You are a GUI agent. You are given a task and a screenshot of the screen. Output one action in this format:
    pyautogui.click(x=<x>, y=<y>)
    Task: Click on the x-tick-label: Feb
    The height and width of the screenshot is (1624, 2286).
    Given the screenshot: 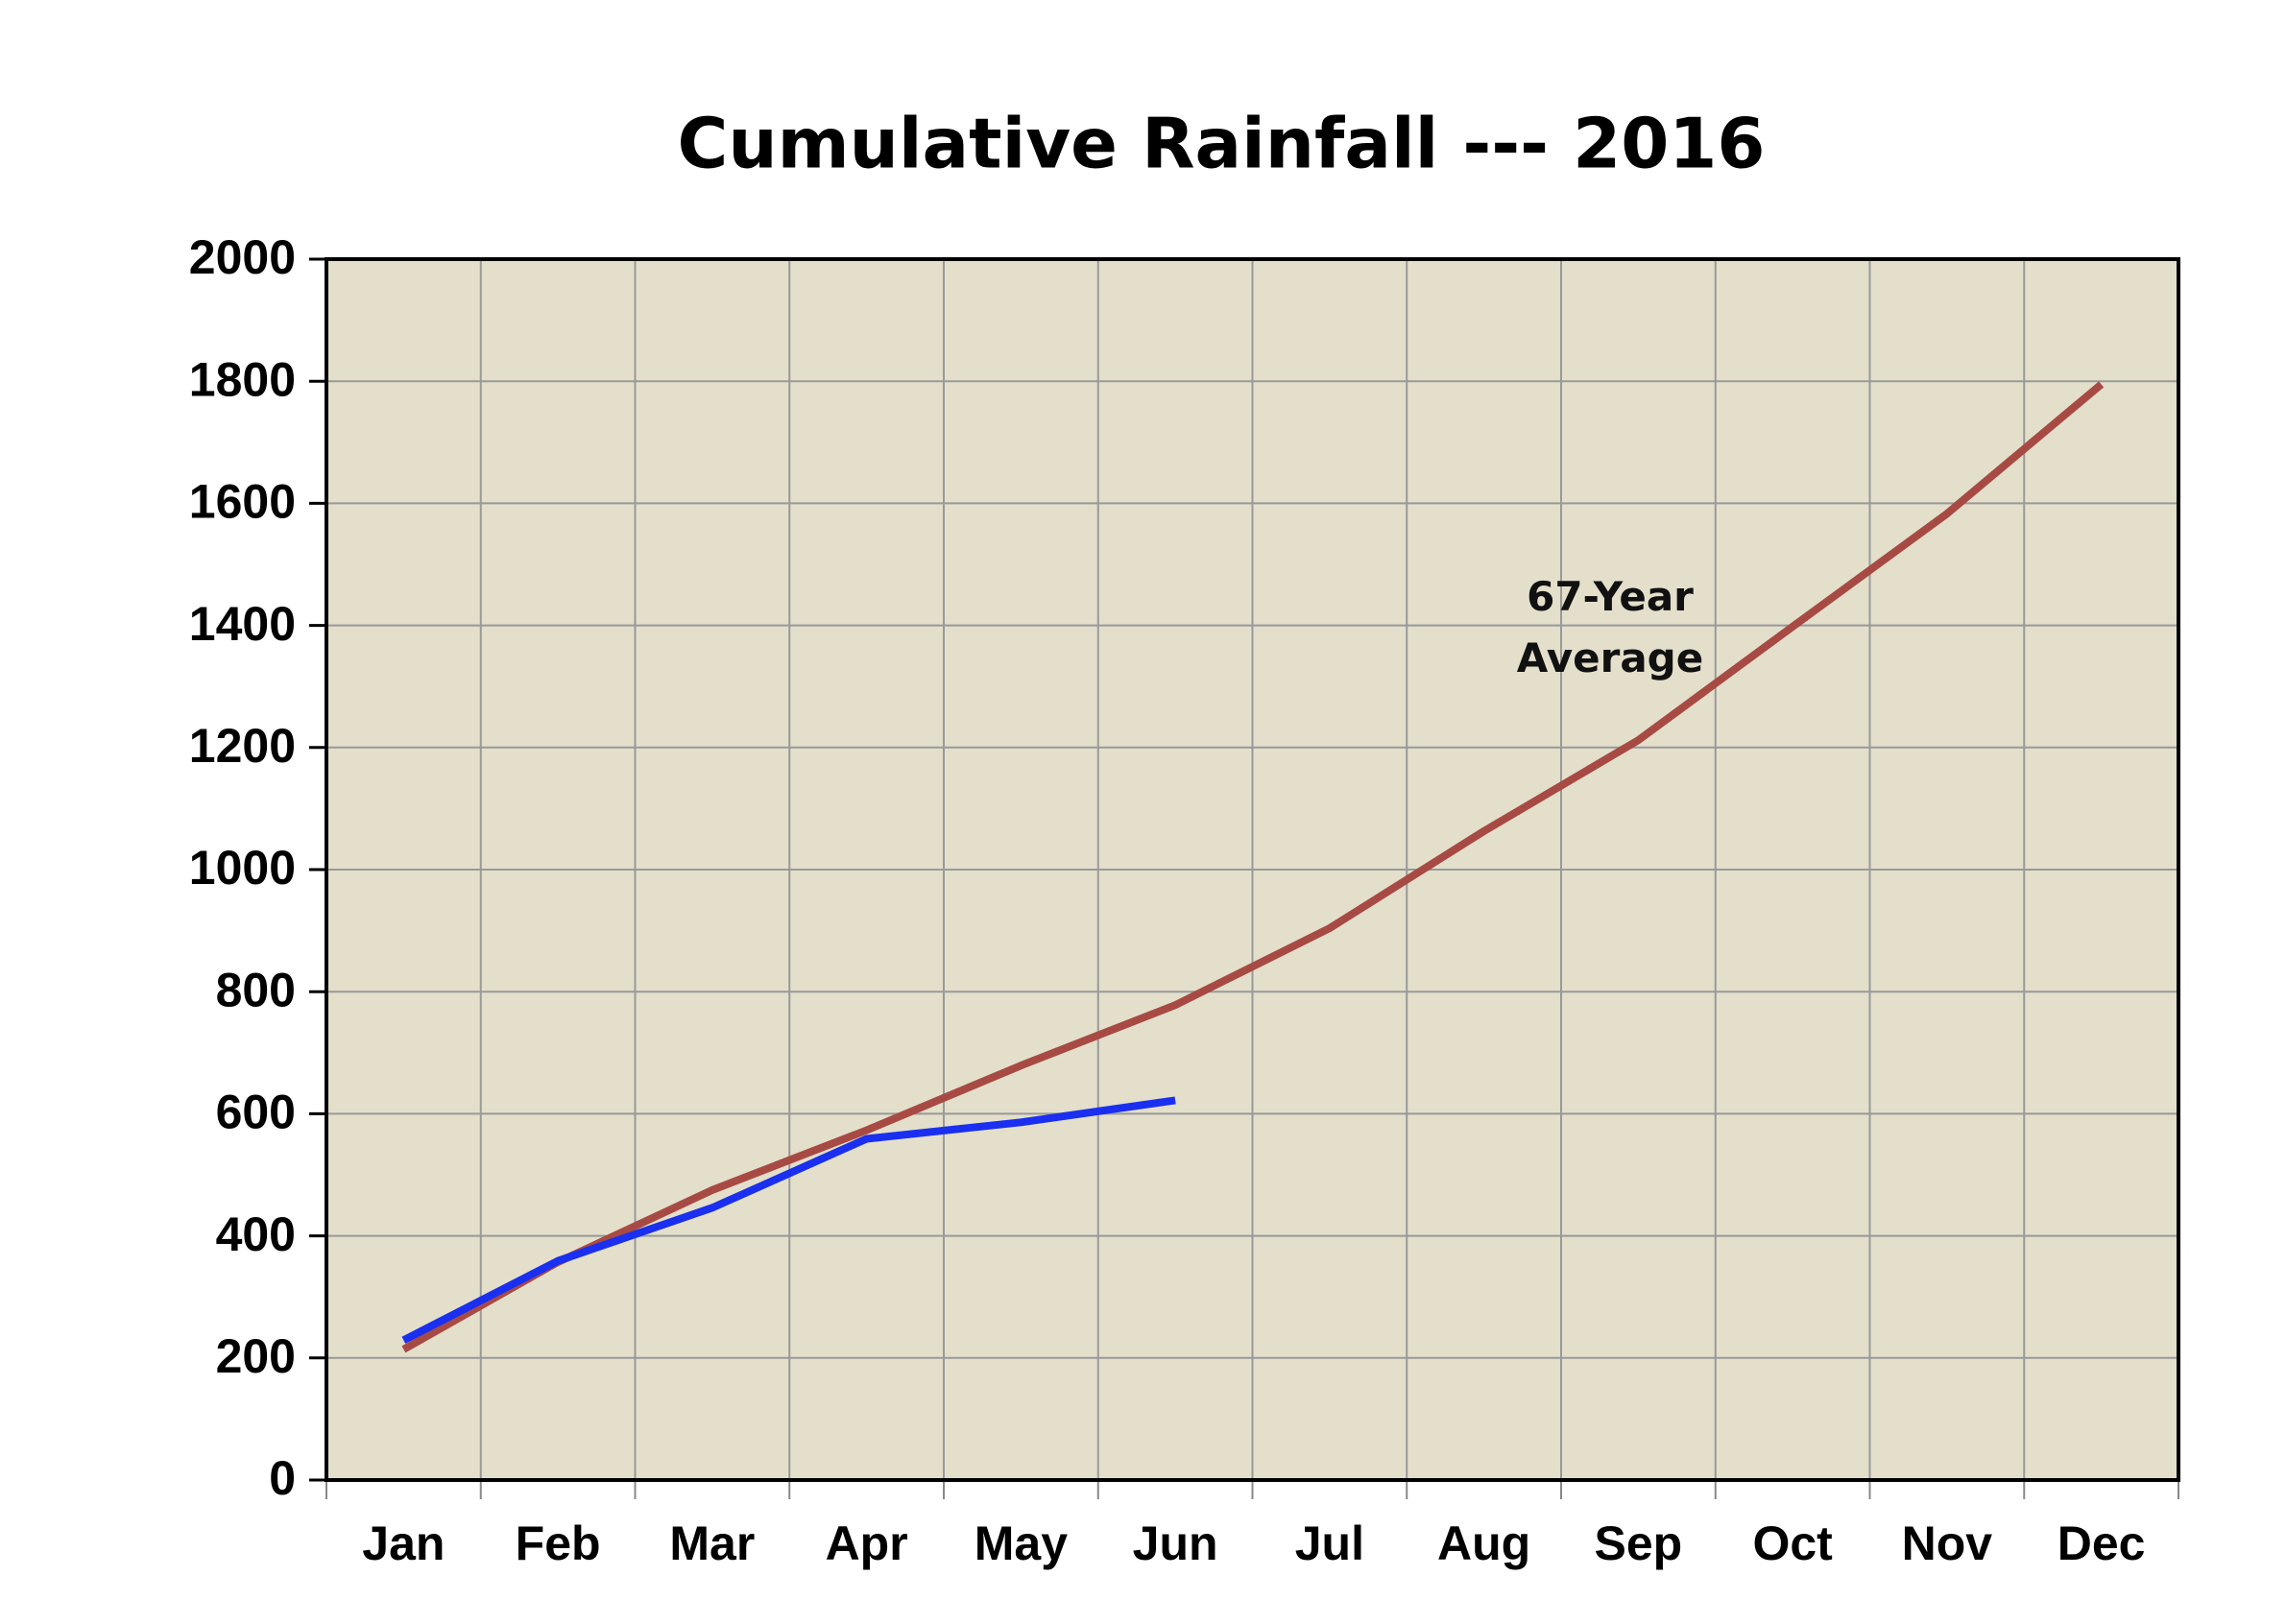 What is the action you would take?
    pyautogui.click(x=558, y=1544)
    